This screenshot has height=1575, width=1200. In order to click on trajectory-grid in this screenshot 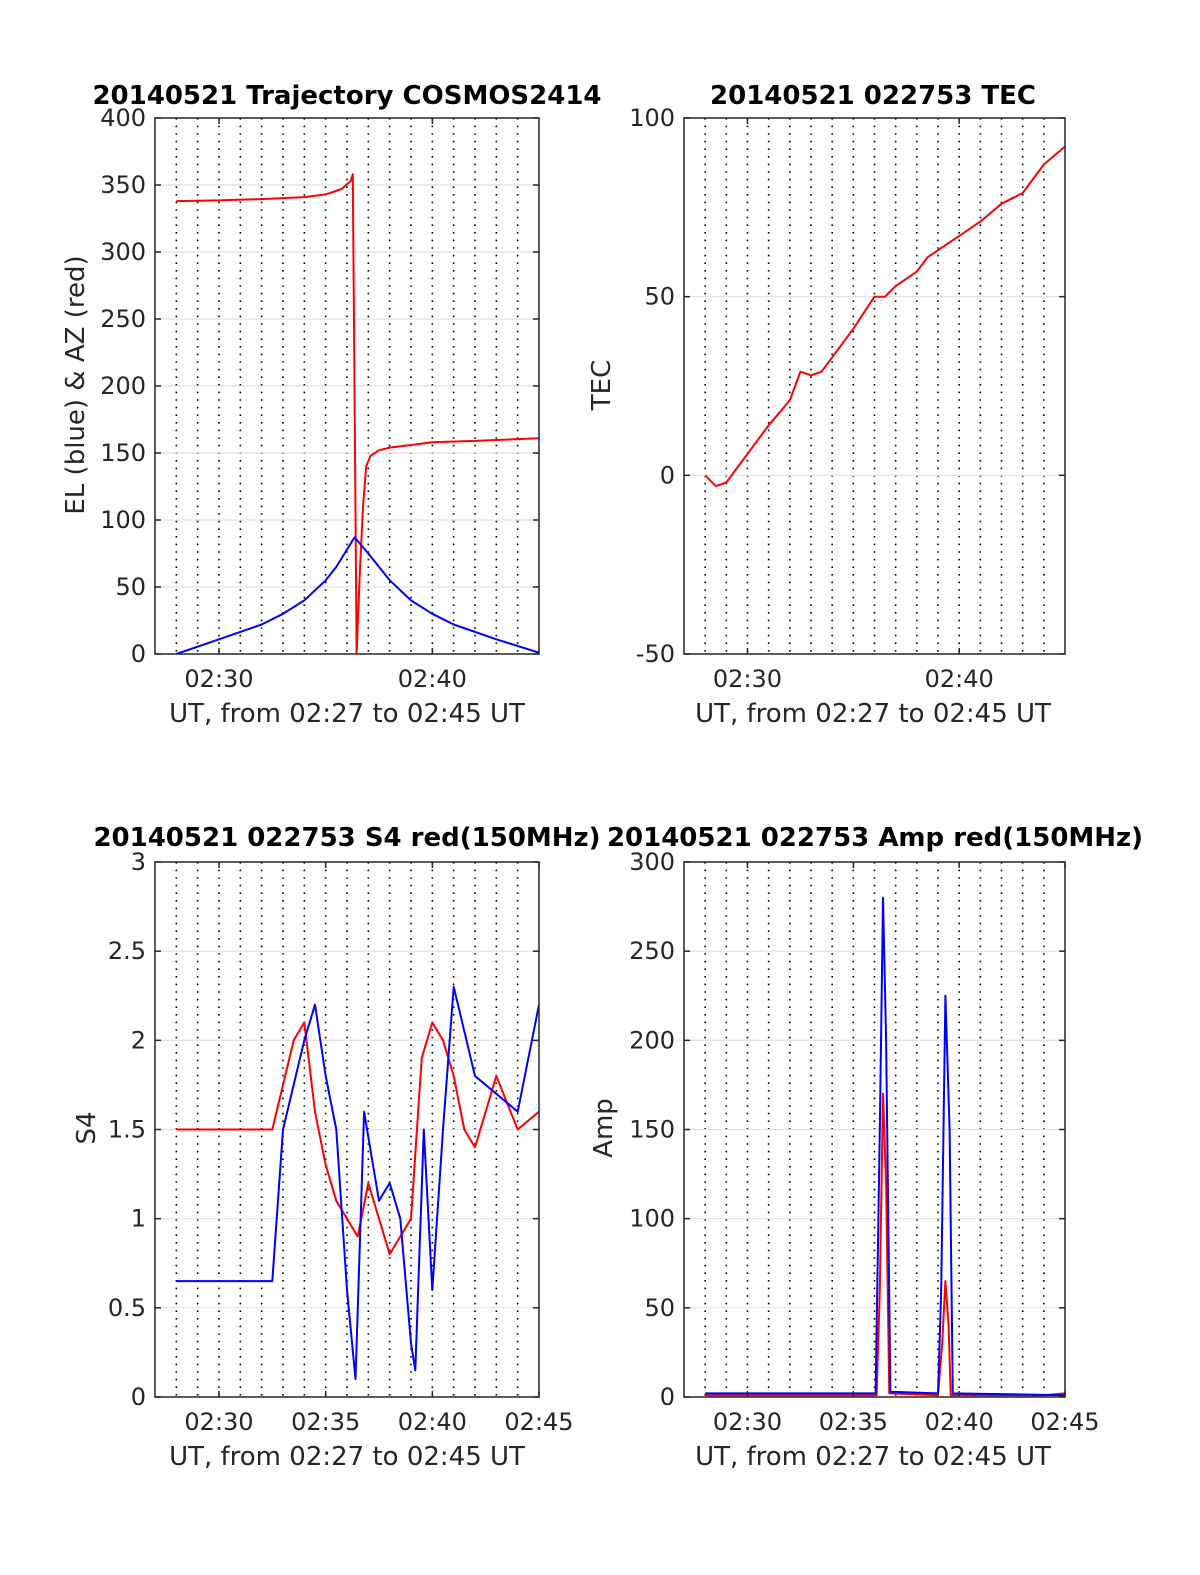, I will do `click(347, 386)`.